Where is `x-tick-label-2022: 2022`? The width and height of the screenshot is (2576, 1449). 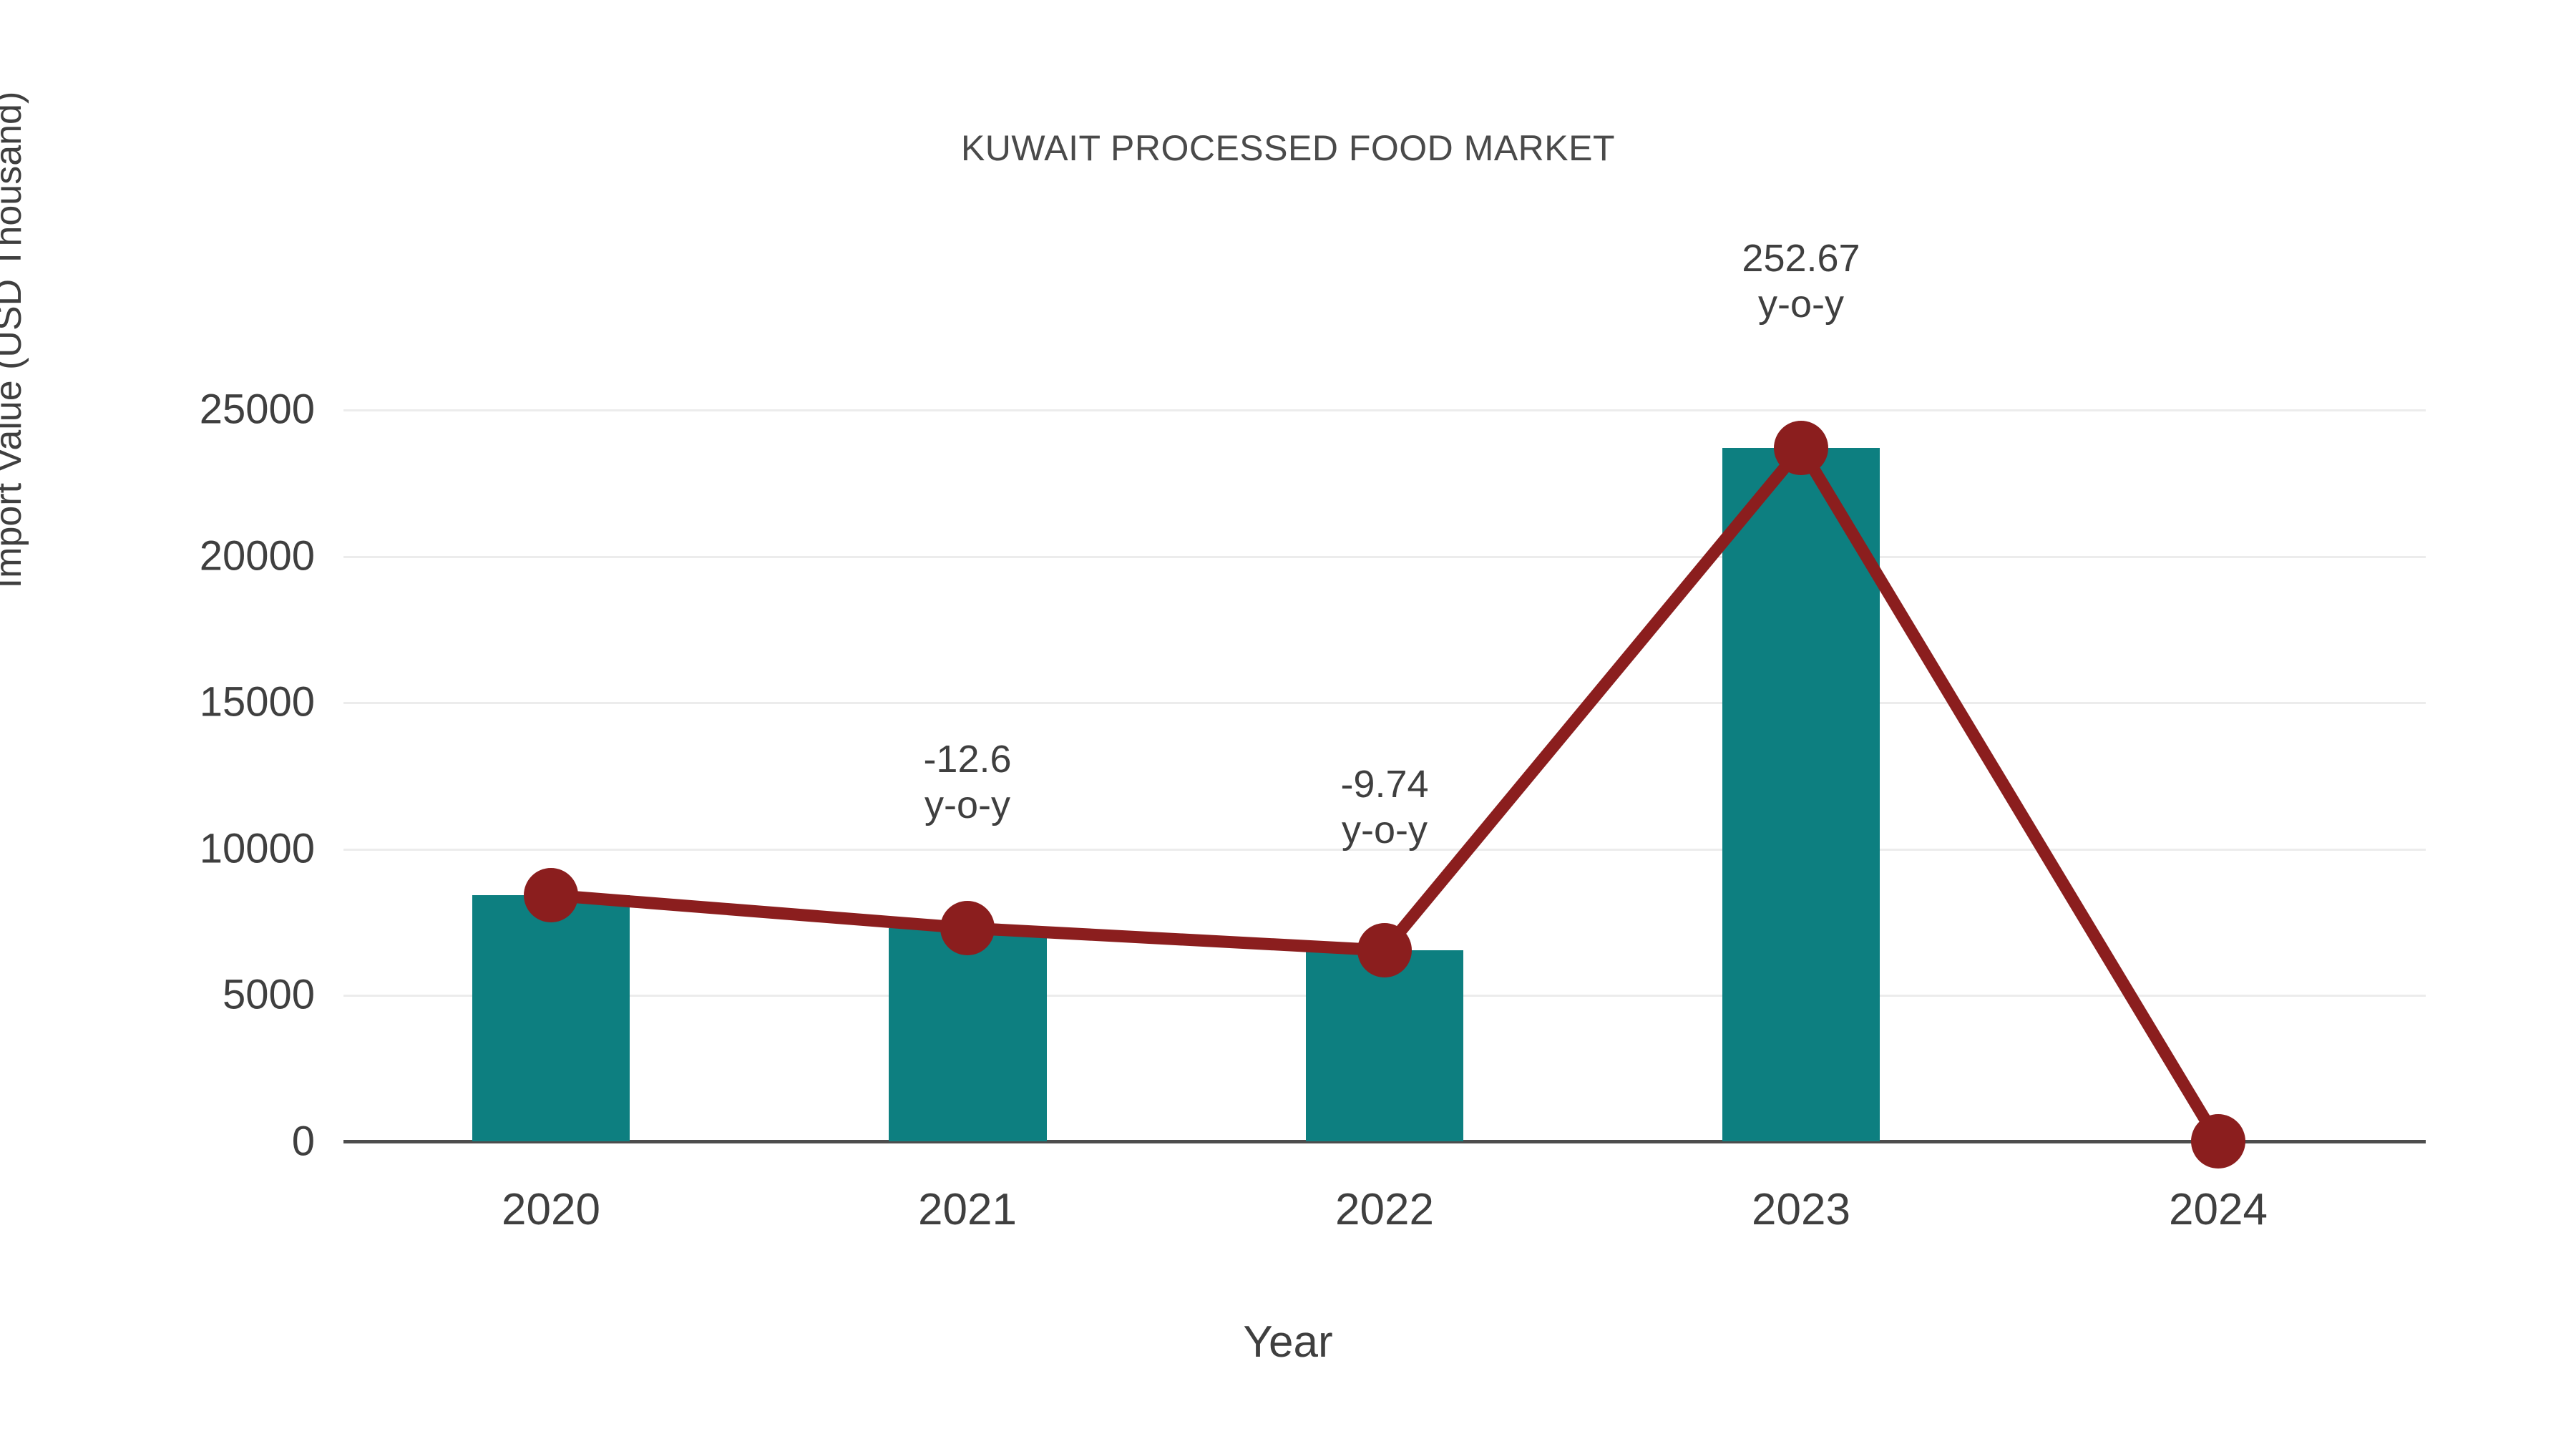 x-tick-label-2022: 2022 is located at coordinates (1384, 1209).